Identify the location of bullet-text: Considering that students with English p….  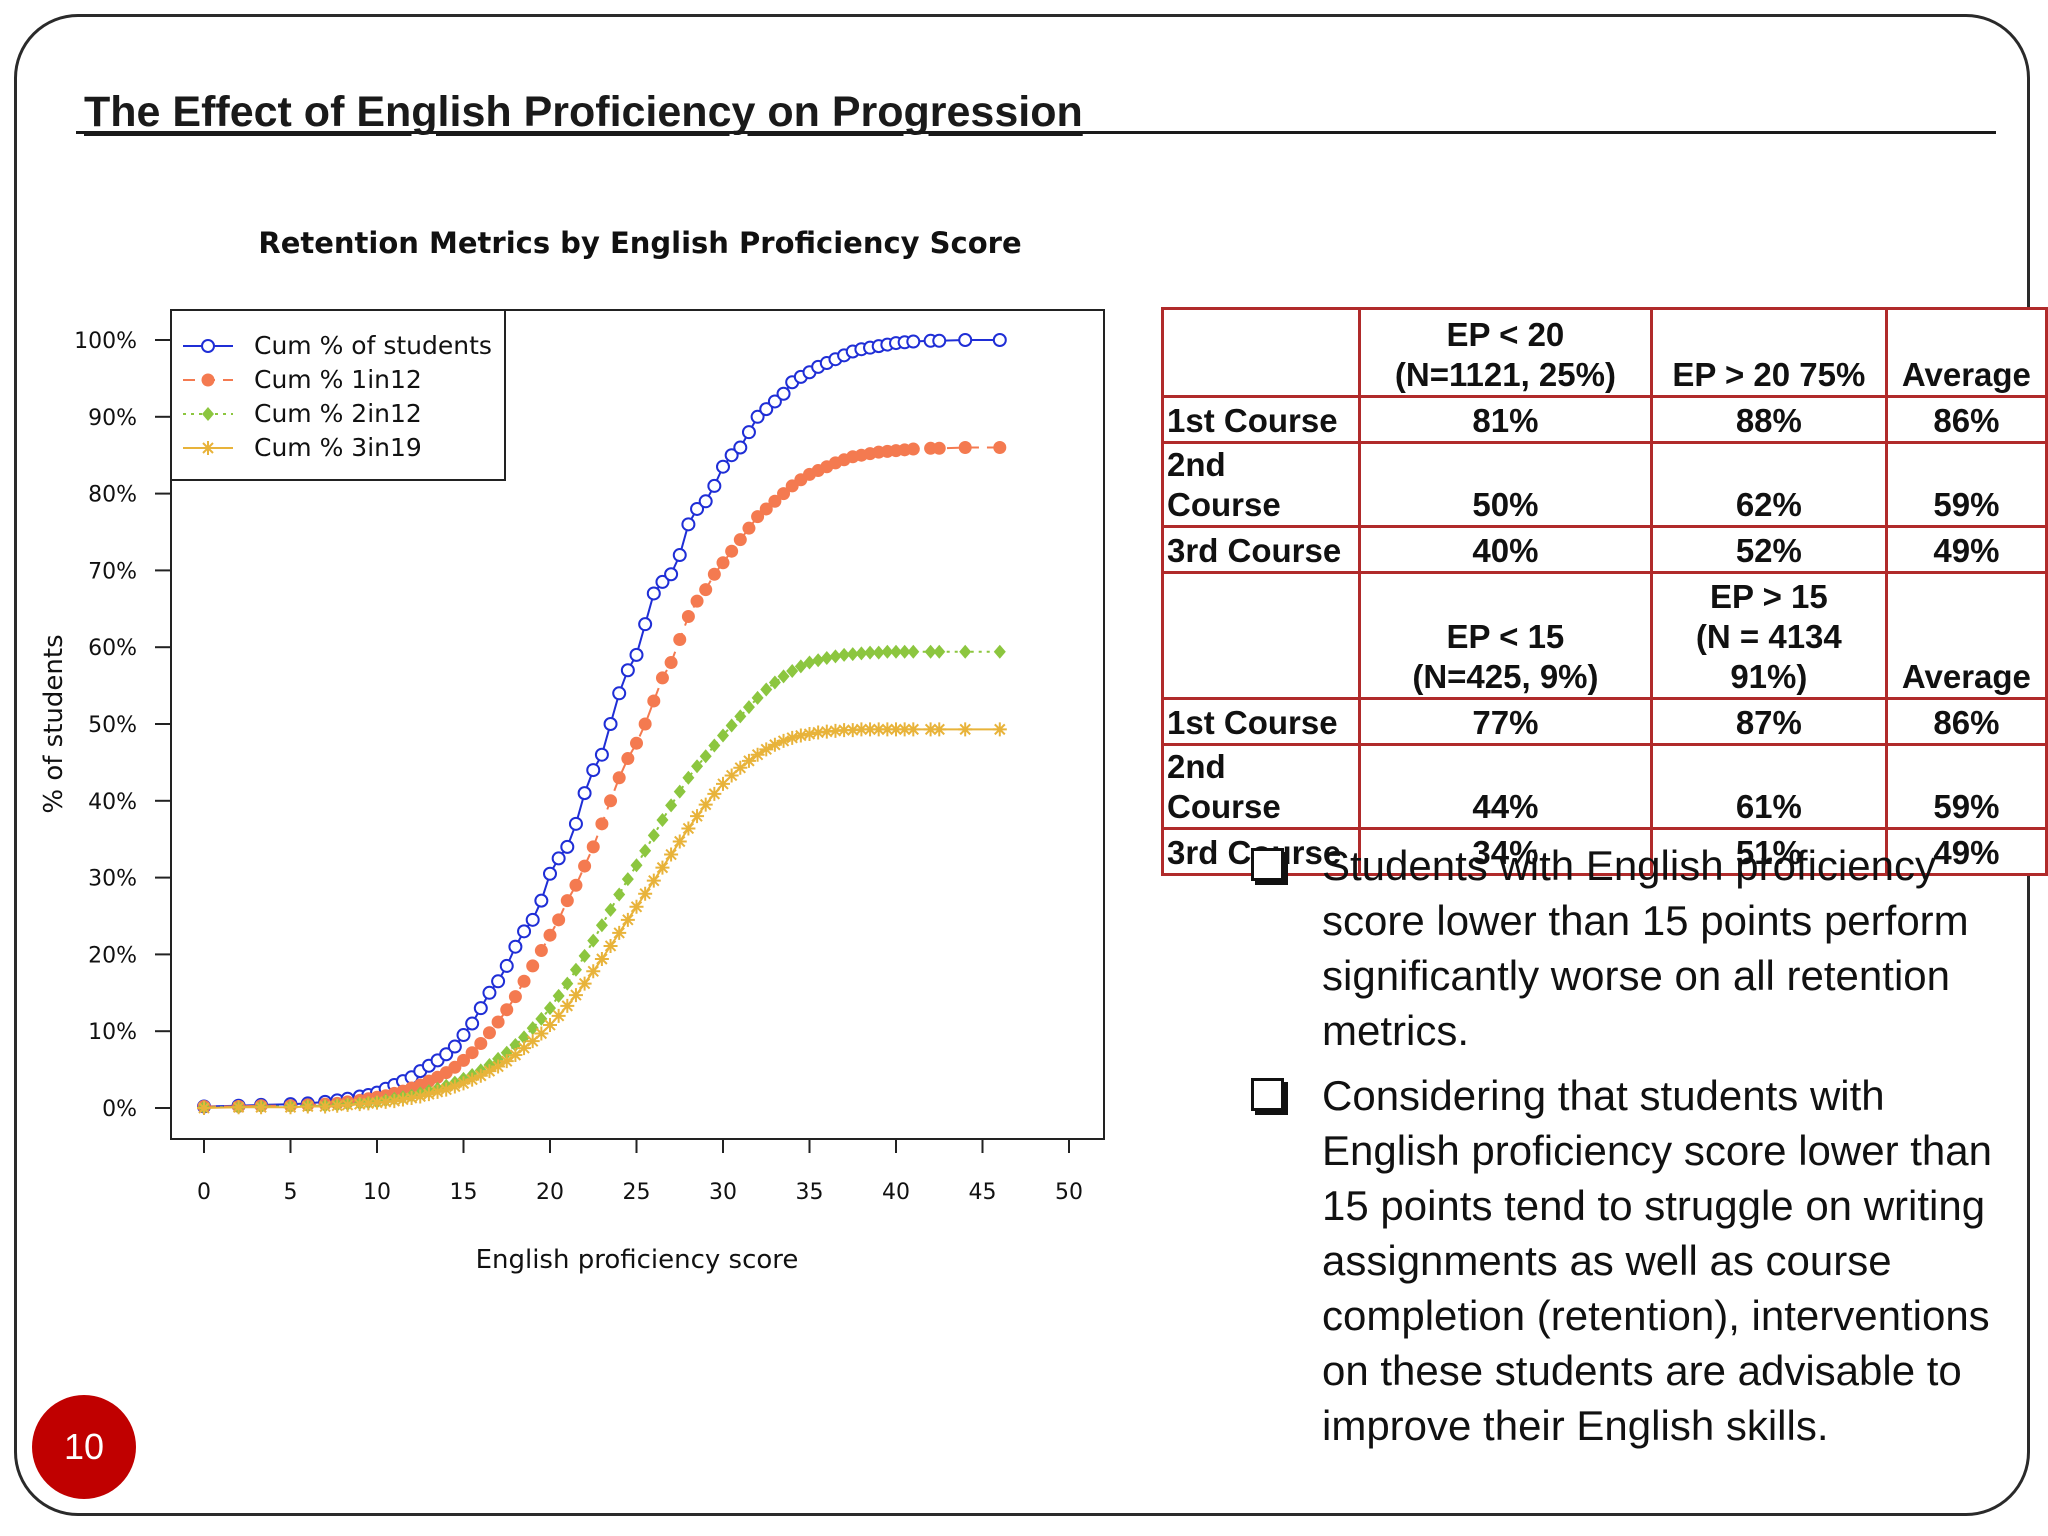
(1657, 1260).